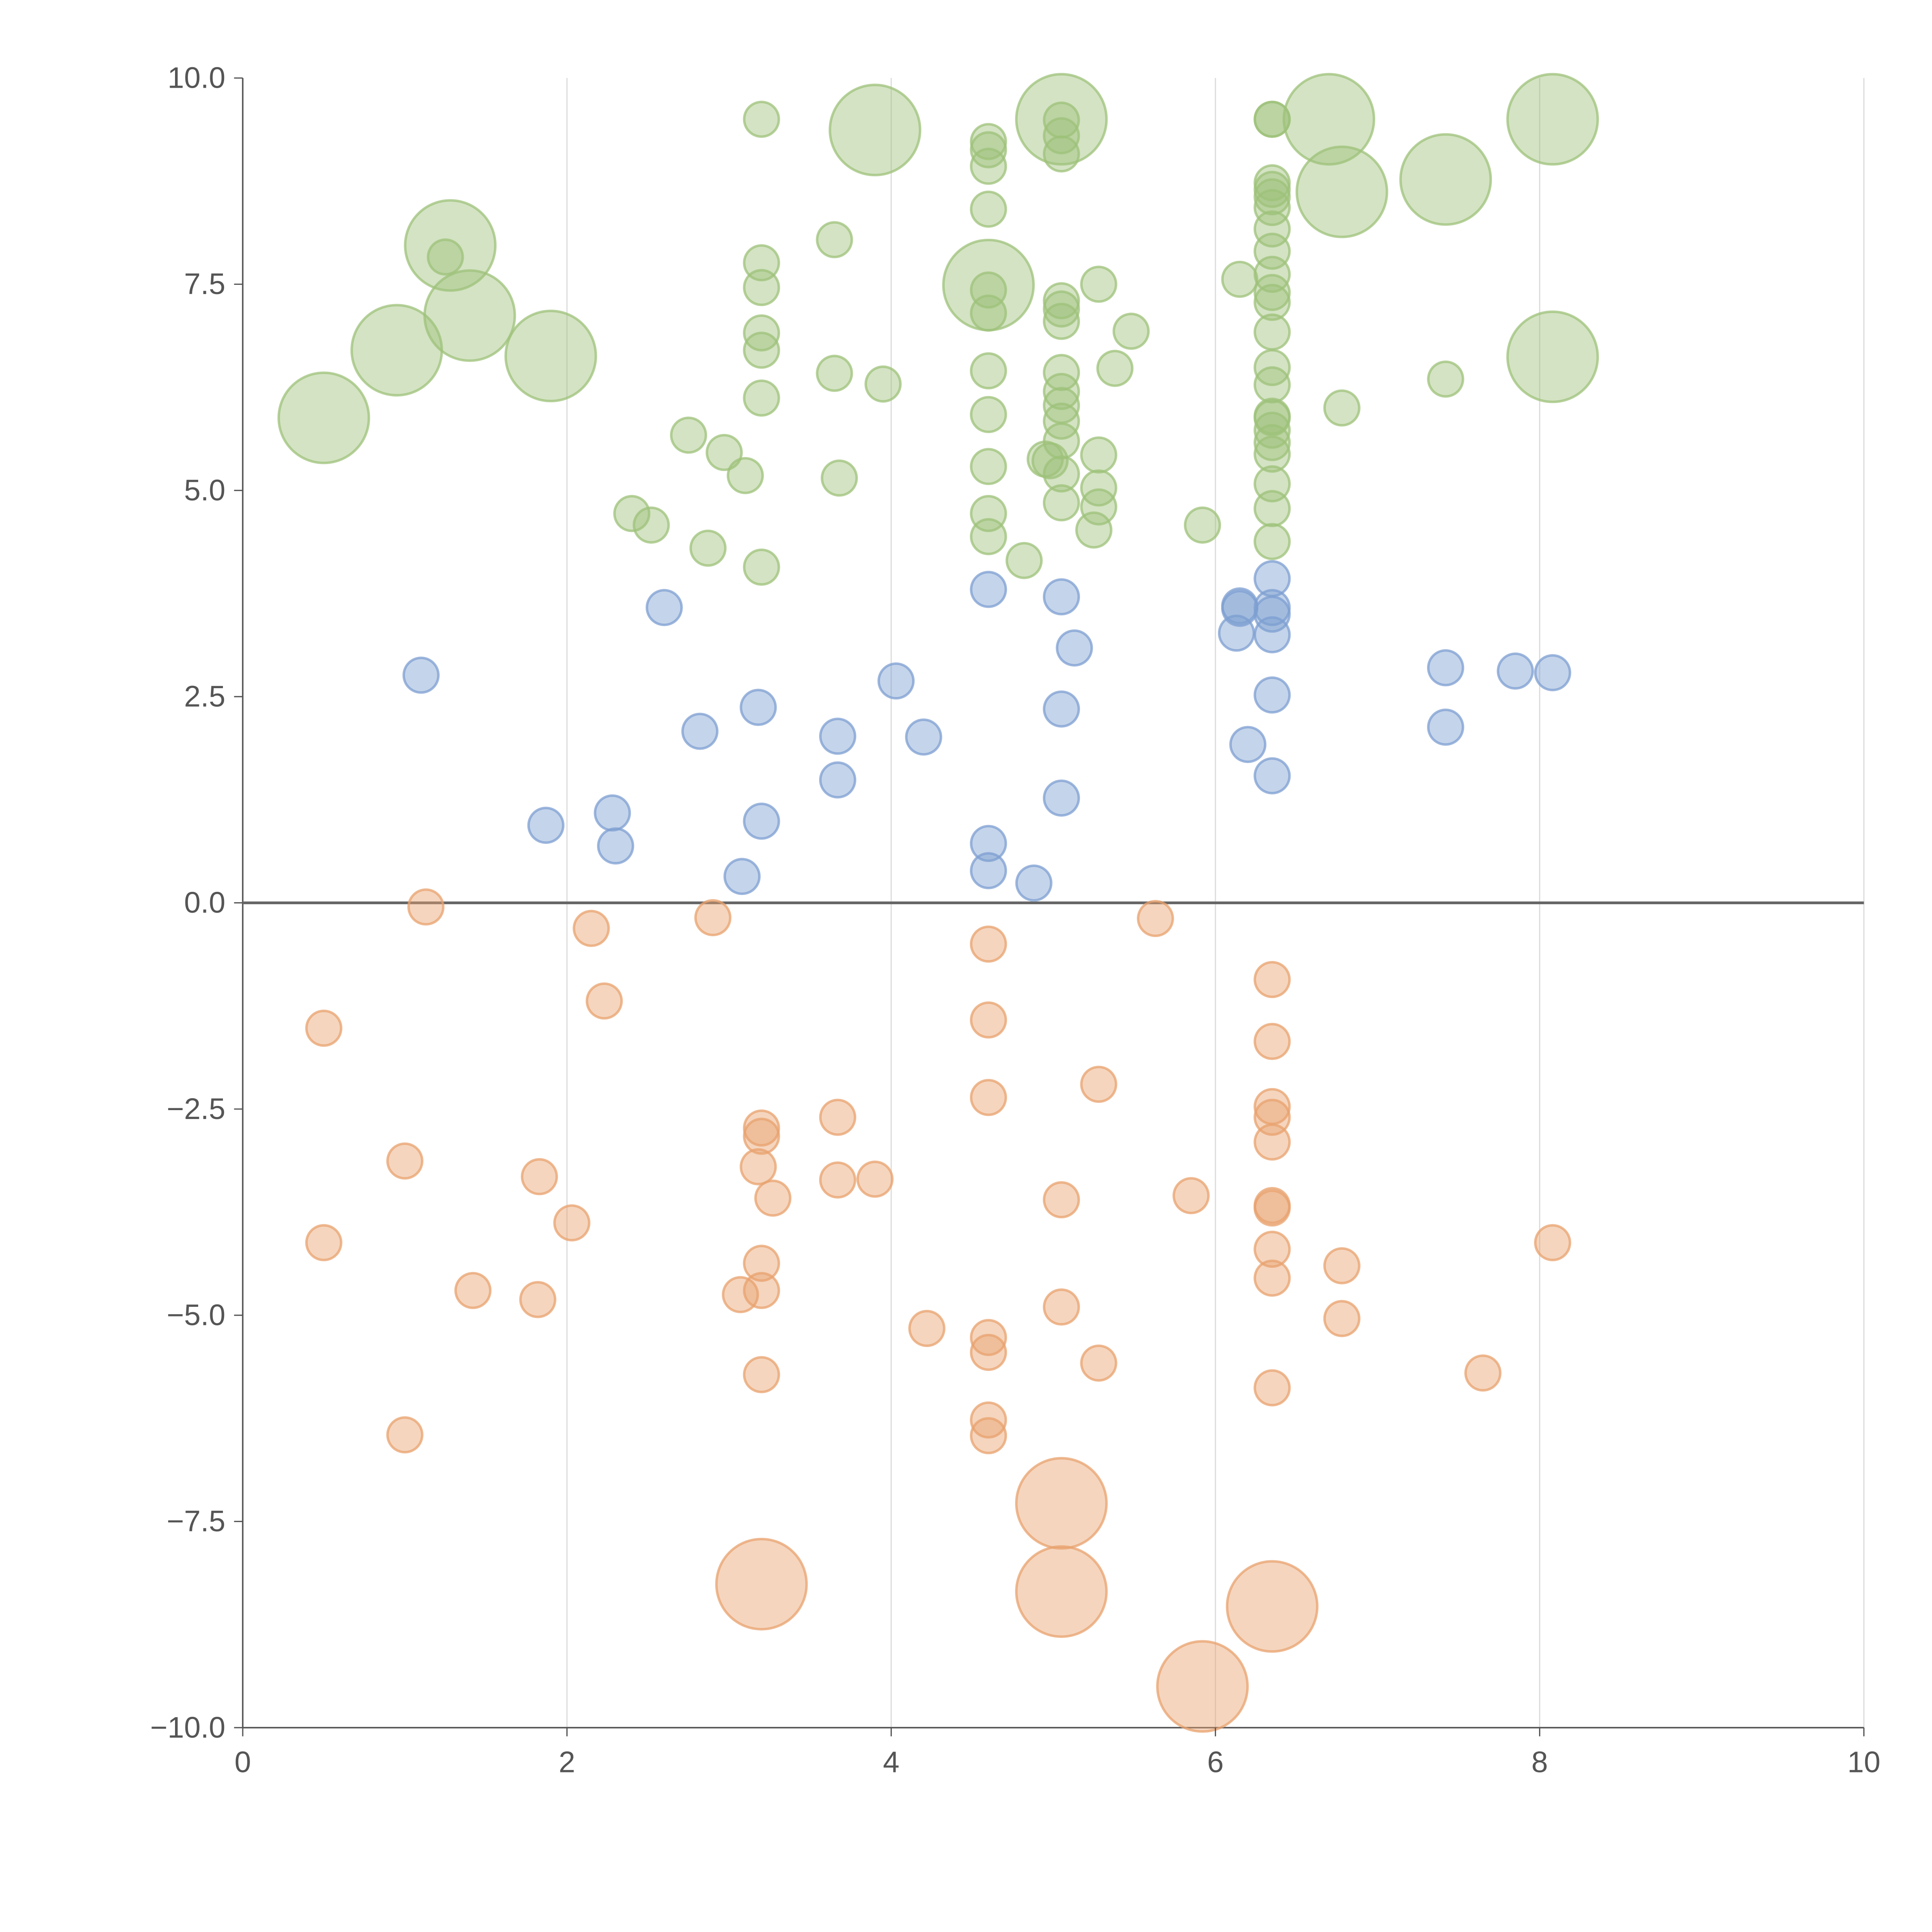 The height and width of the screenshot is (1932, 1932). I want to click on y-tick-label: 10.0, so click(197, 78).